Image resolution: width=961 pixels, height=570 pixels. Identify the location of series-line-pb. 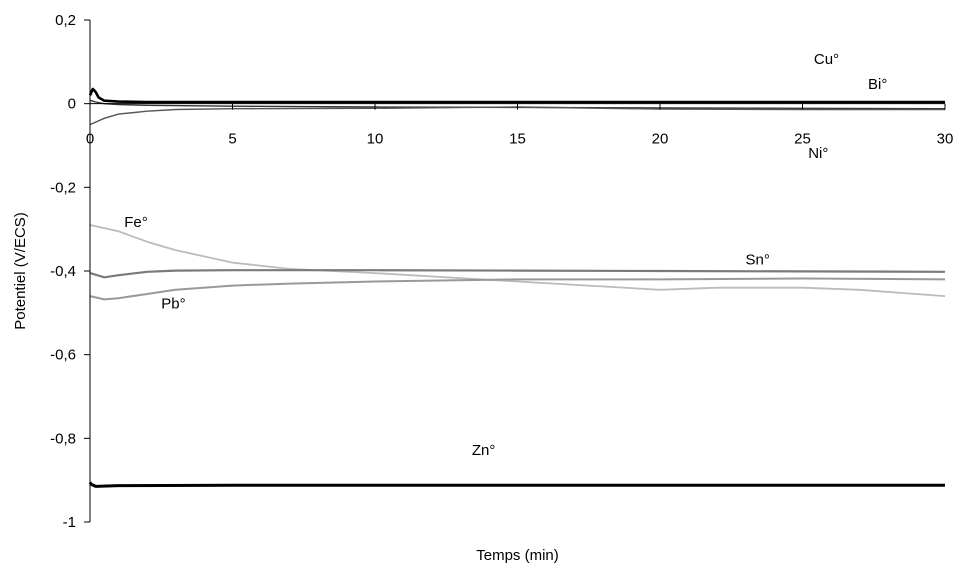
(517, 289).